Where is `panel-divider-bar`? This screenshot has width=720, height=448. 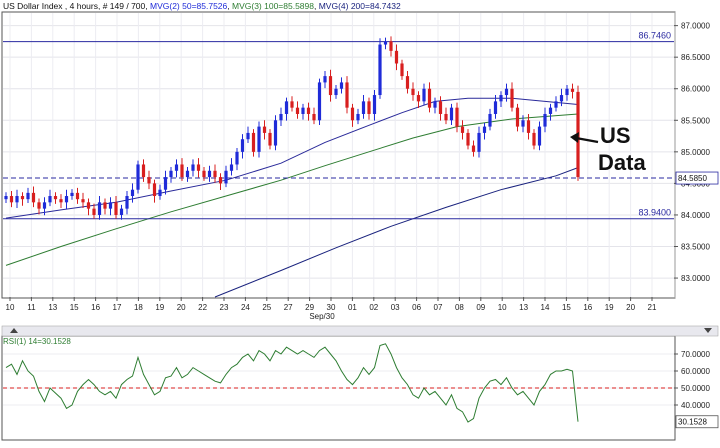 panel-divider-bar is located at coordinates (360, 331).